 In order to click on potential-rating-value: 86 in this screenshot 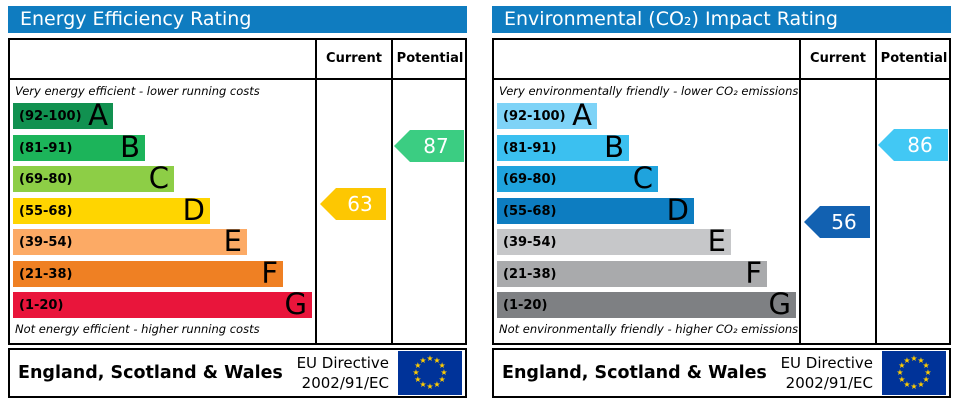, I will do `click(920, 145)`.